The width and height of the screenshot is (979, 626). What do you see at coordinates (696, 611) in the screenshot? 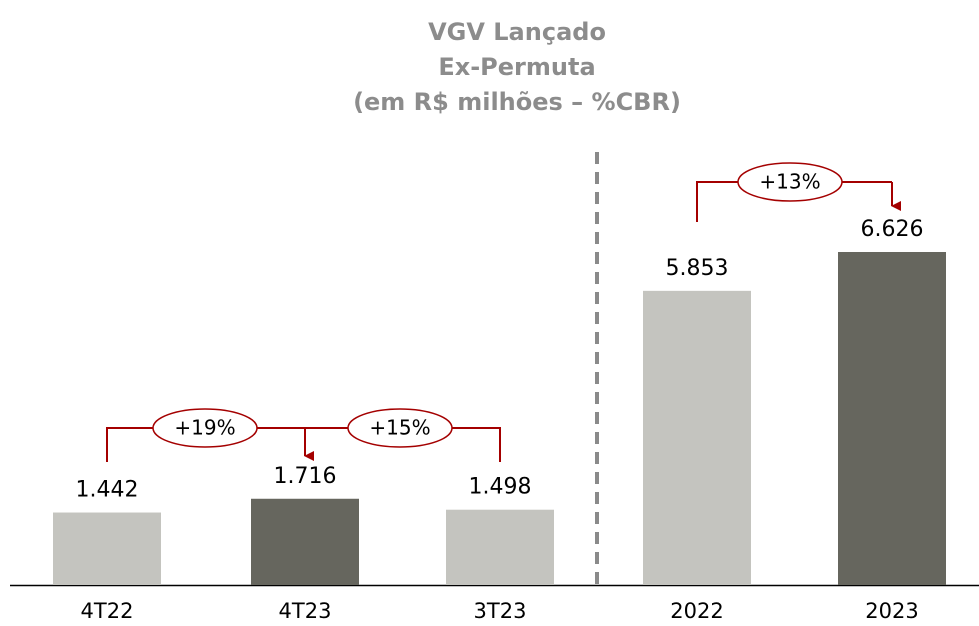
I see `x-tick-label: 2022` at bounding box center [696, 611].